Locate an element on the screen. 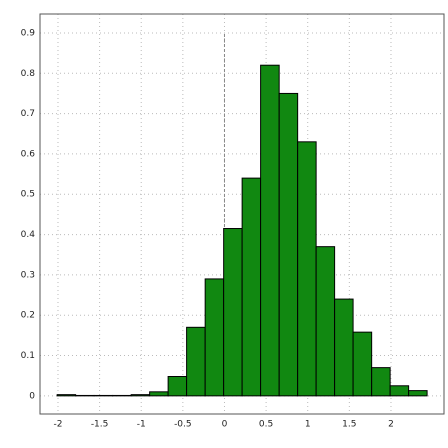 The image size is (448, 448). y-tick-label: 0.1 is located at coordinates (28, 356).